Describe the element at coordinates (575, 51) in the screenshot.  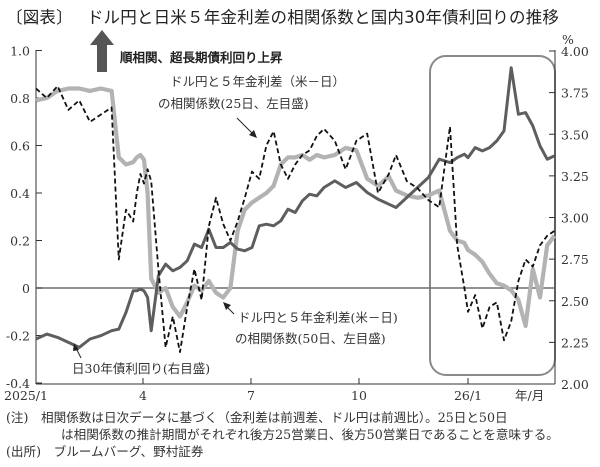
I see `right-tick-label: 4.00` at that location.